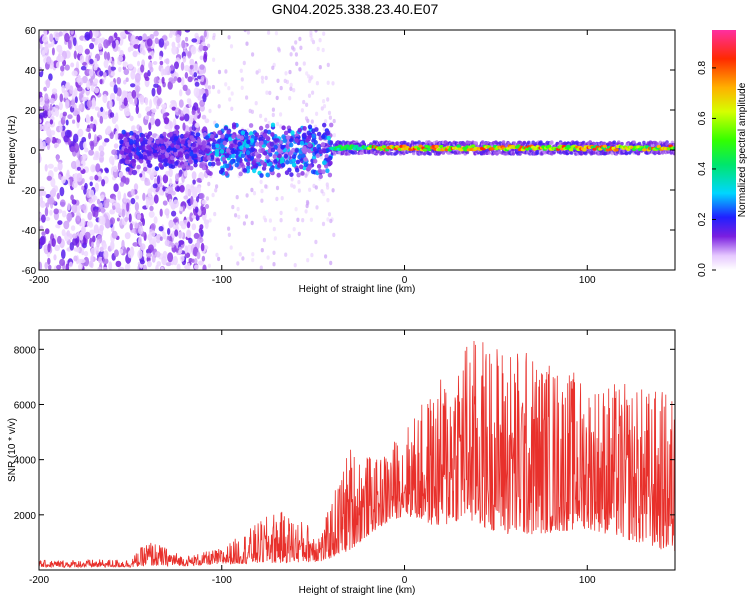 This screenshot has width=750, height=600. I want to click on spectrogram-y-tick-label: -20, so click(29, 191).